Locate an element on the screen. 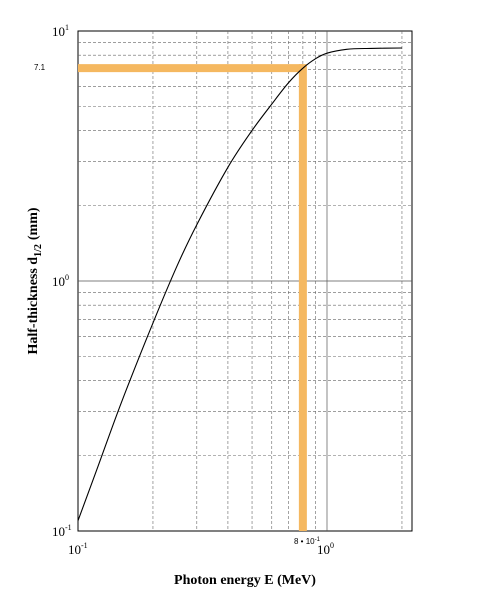 This screenshot has height=600, width=488. x-tick-label: 10⁰ is located at coordinates (325, 549).